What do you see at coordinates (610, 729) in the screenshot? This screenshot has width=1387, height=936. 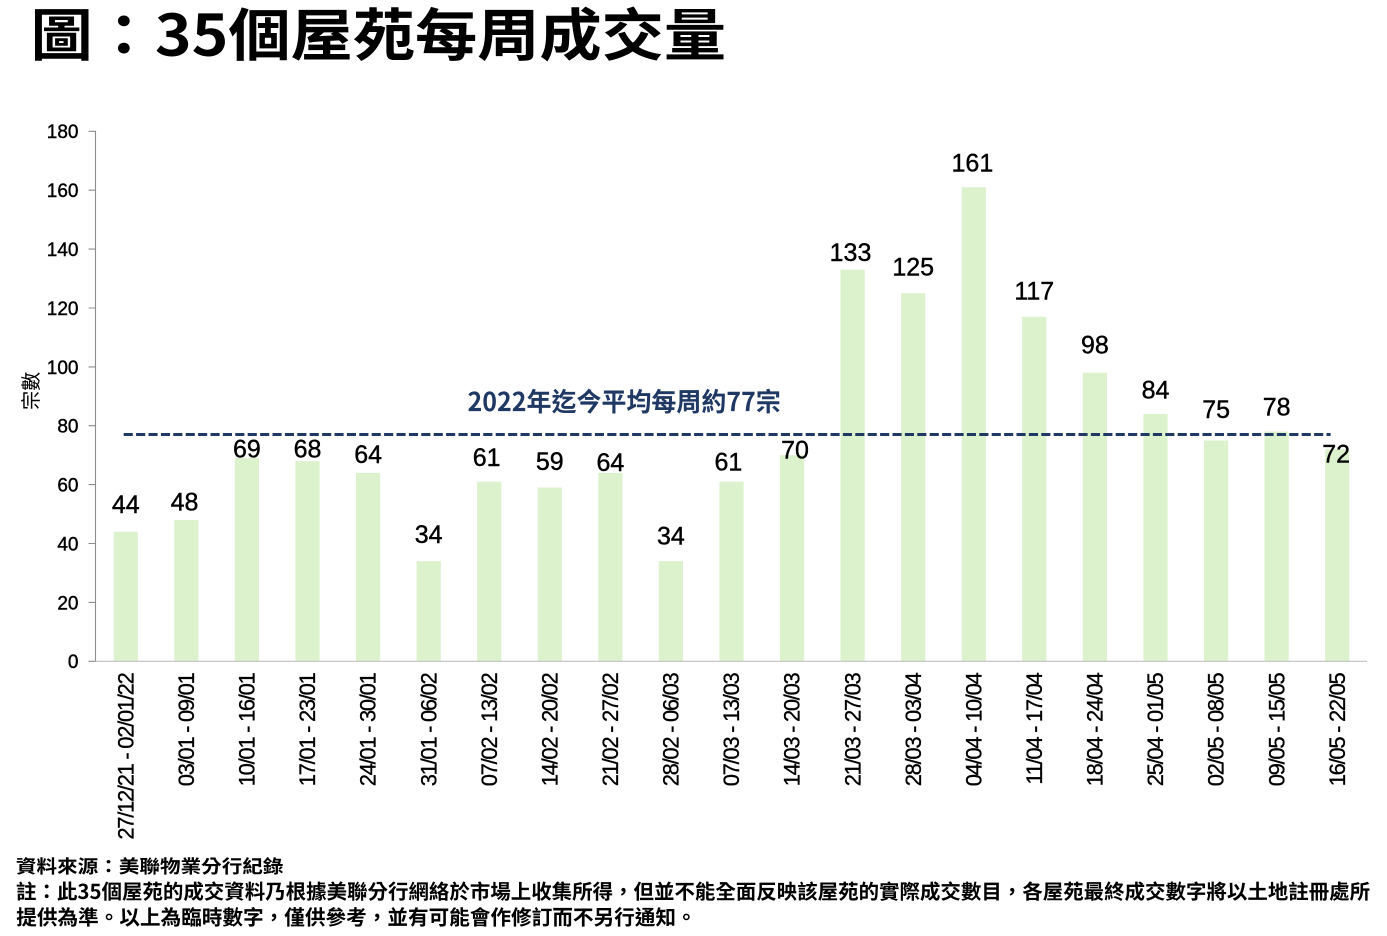 I see `svg-text: 21/02 - 27/02` at bounding box center [610, 729].